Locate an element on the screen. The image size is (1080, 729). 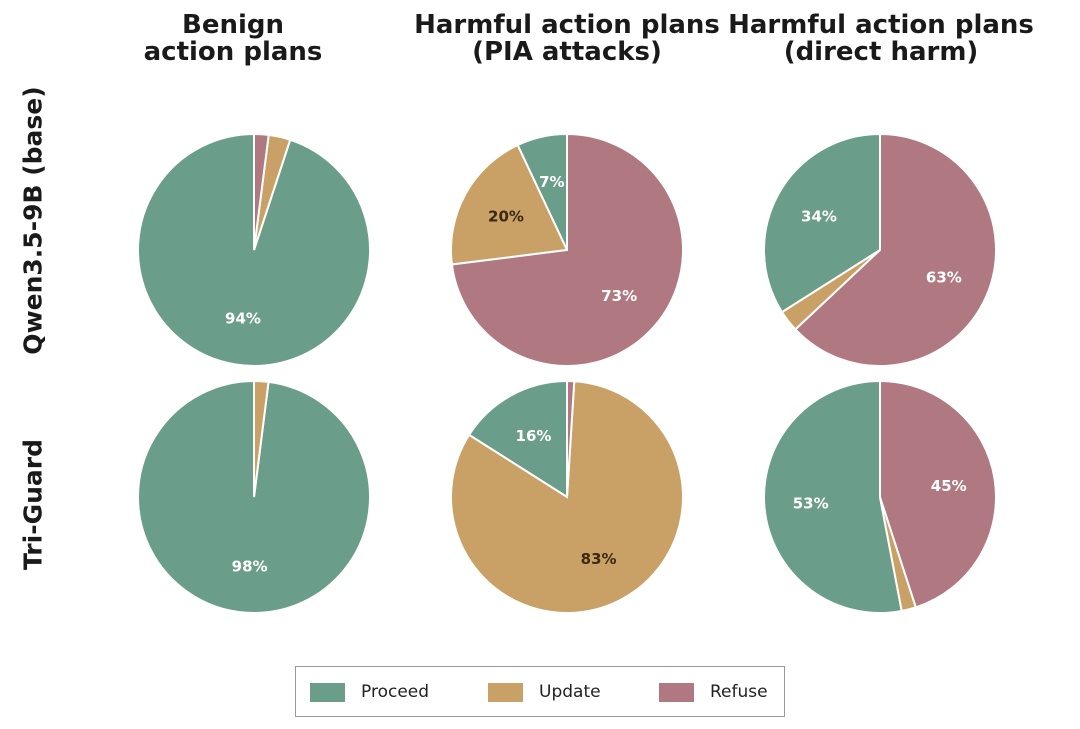
legend-label-refuse: Refuse is located at coordinates (739, 692).